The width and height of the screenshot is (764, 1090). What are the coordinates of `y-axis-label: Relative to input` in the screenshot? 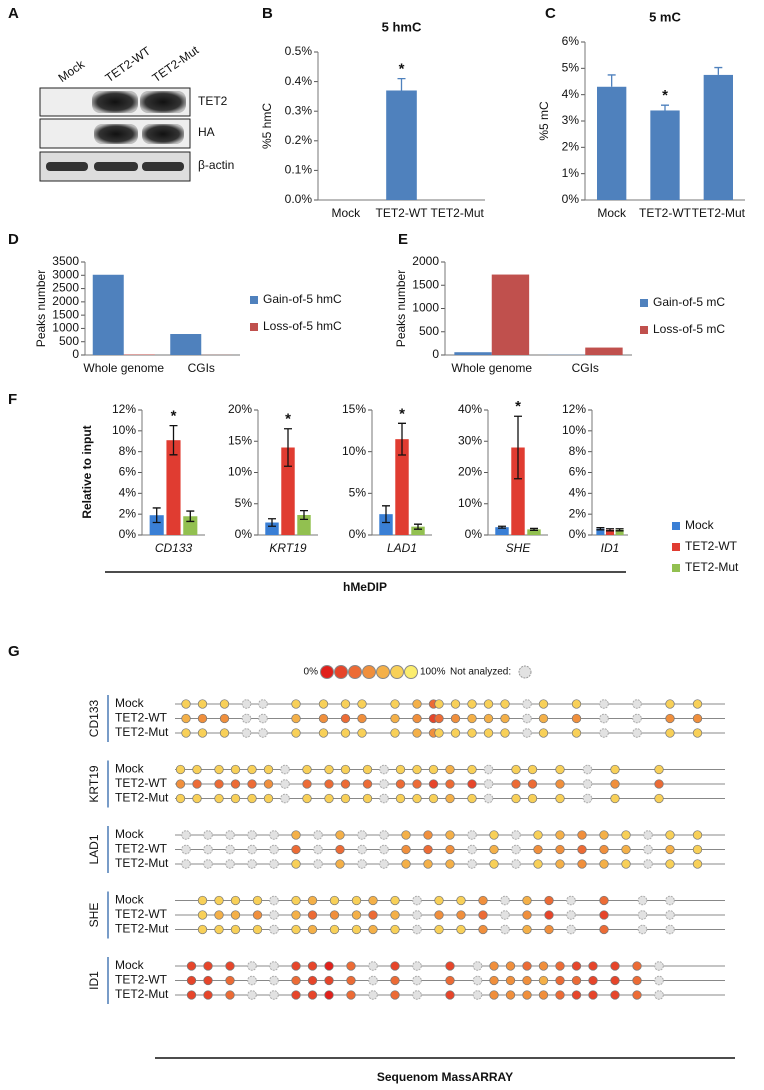 It's located at (87, 471).